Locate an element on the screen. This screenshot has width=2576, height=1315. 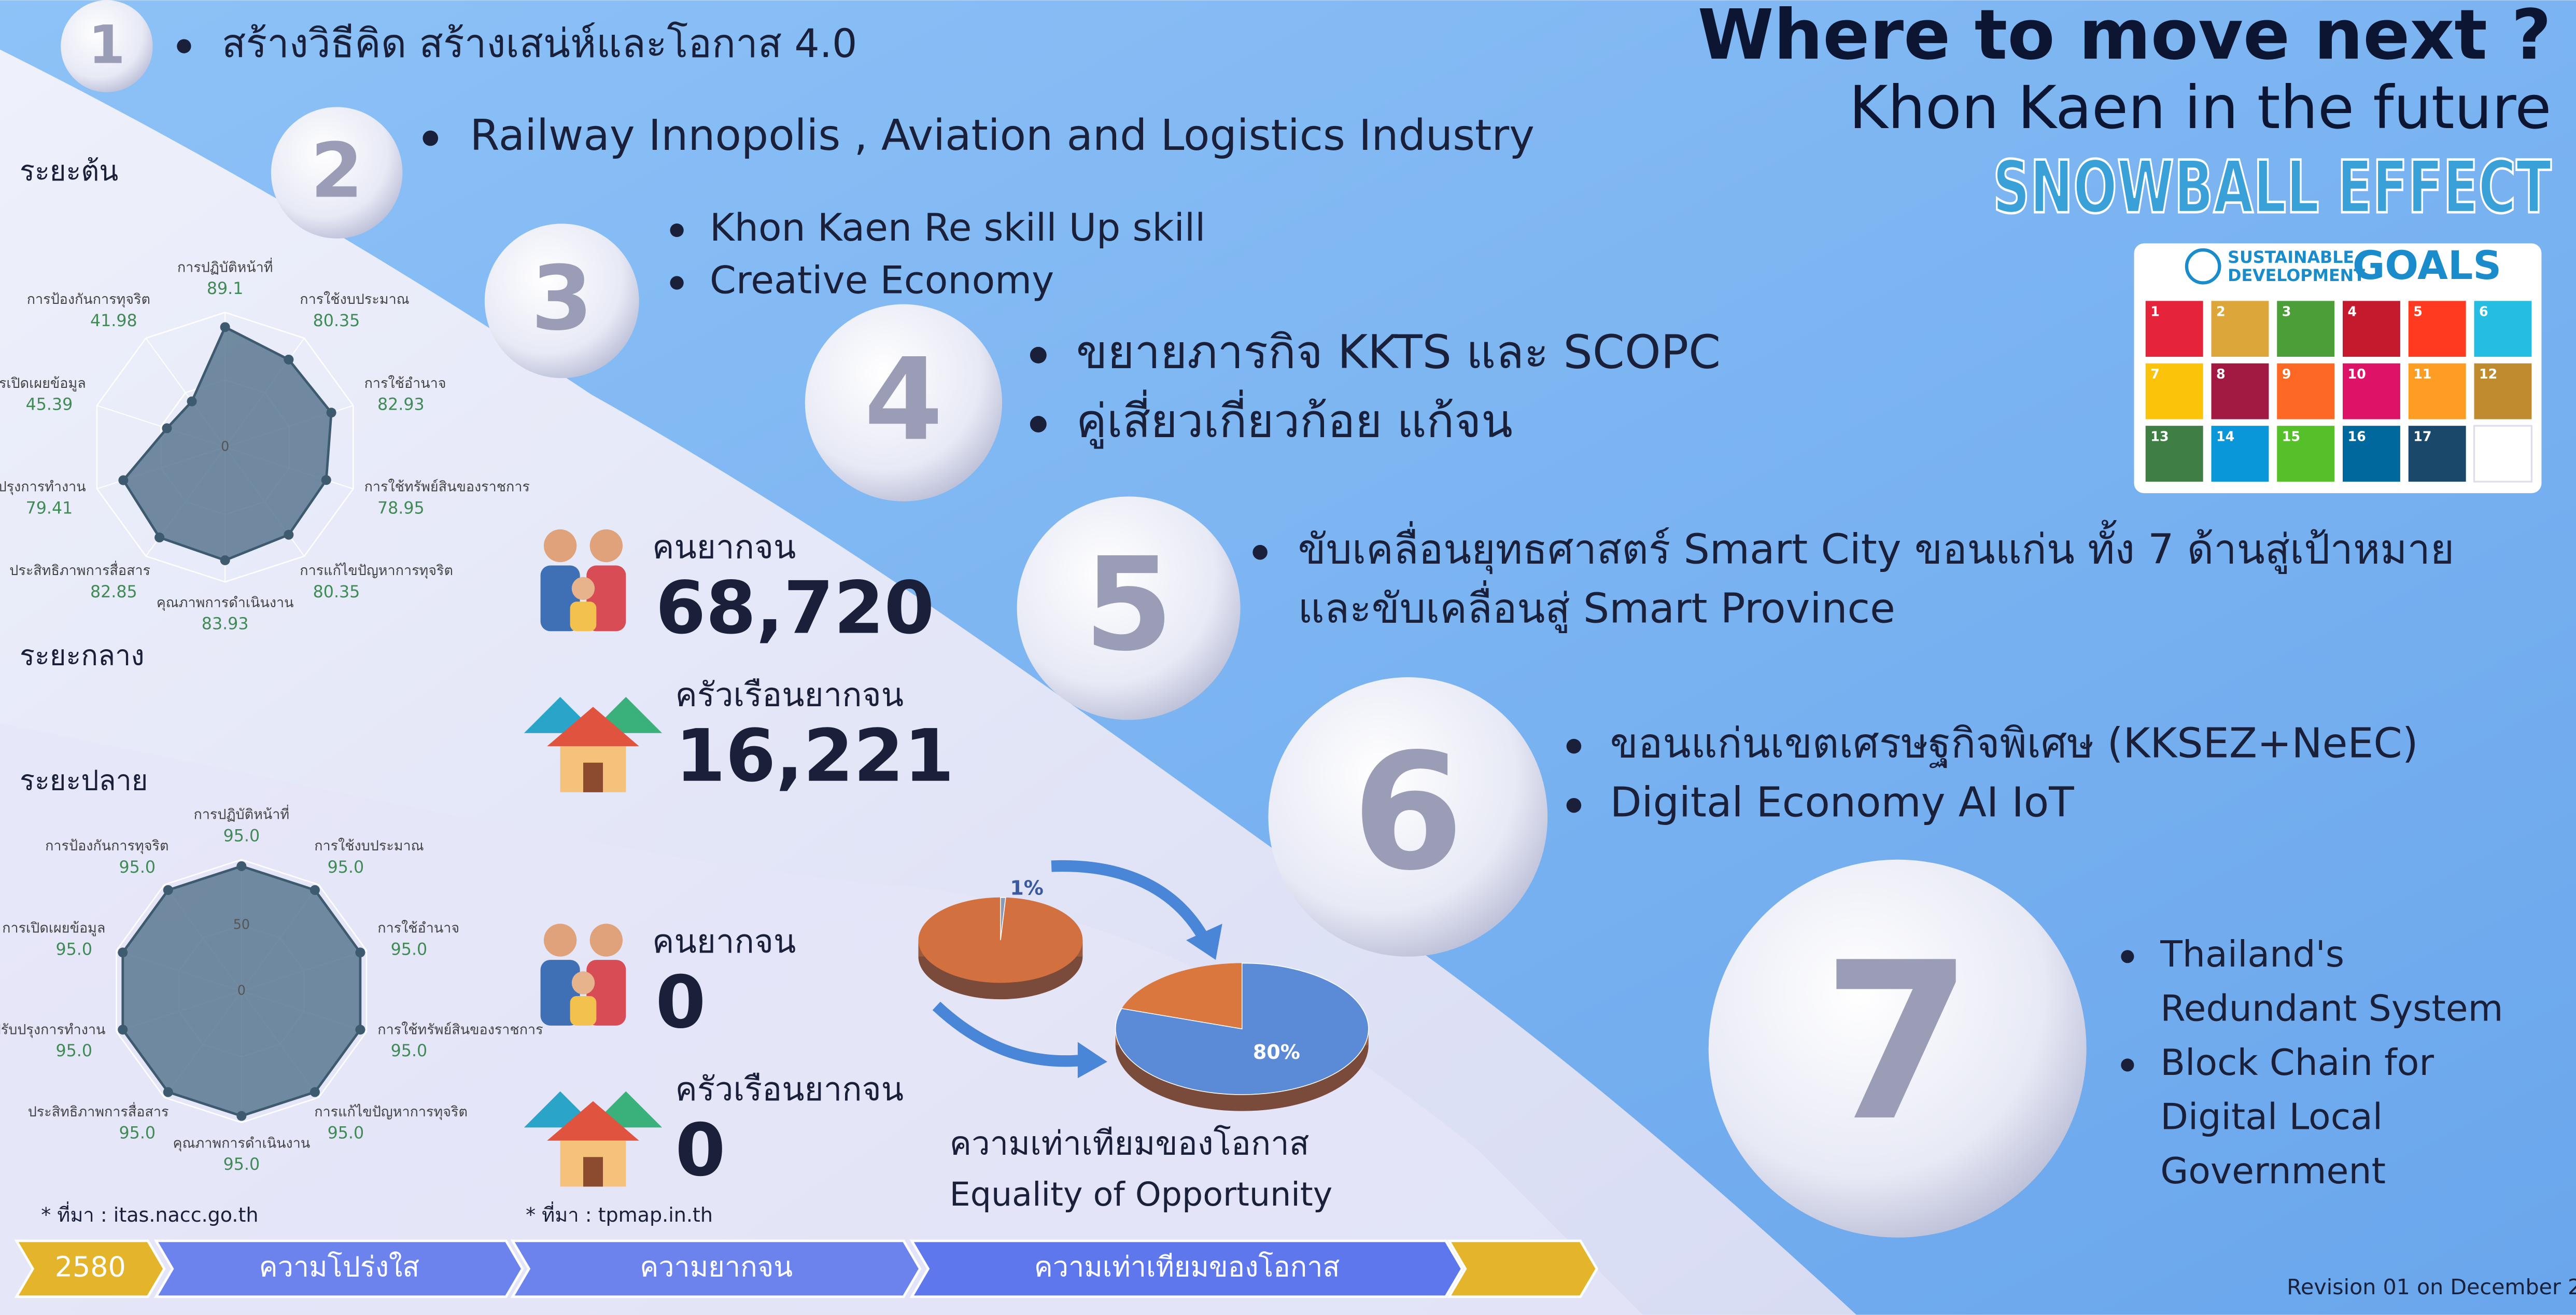
radar-value: 83.93 is located at coordinates (225, 624).